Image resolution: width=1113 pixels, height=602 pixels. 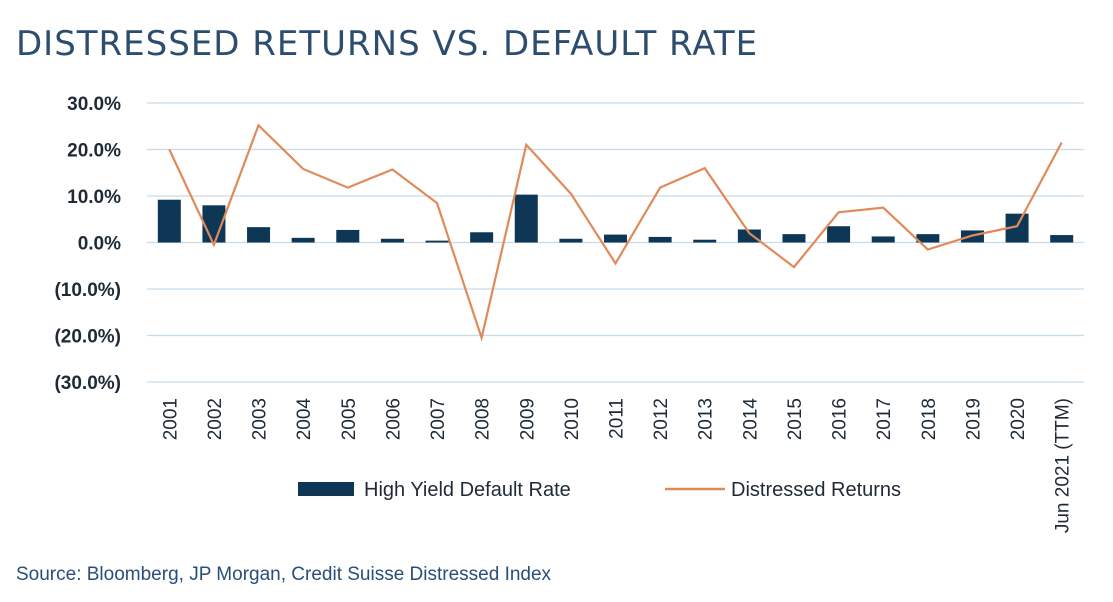 I want to click on x-tick-label: 2005, so click(x=349, y=419).